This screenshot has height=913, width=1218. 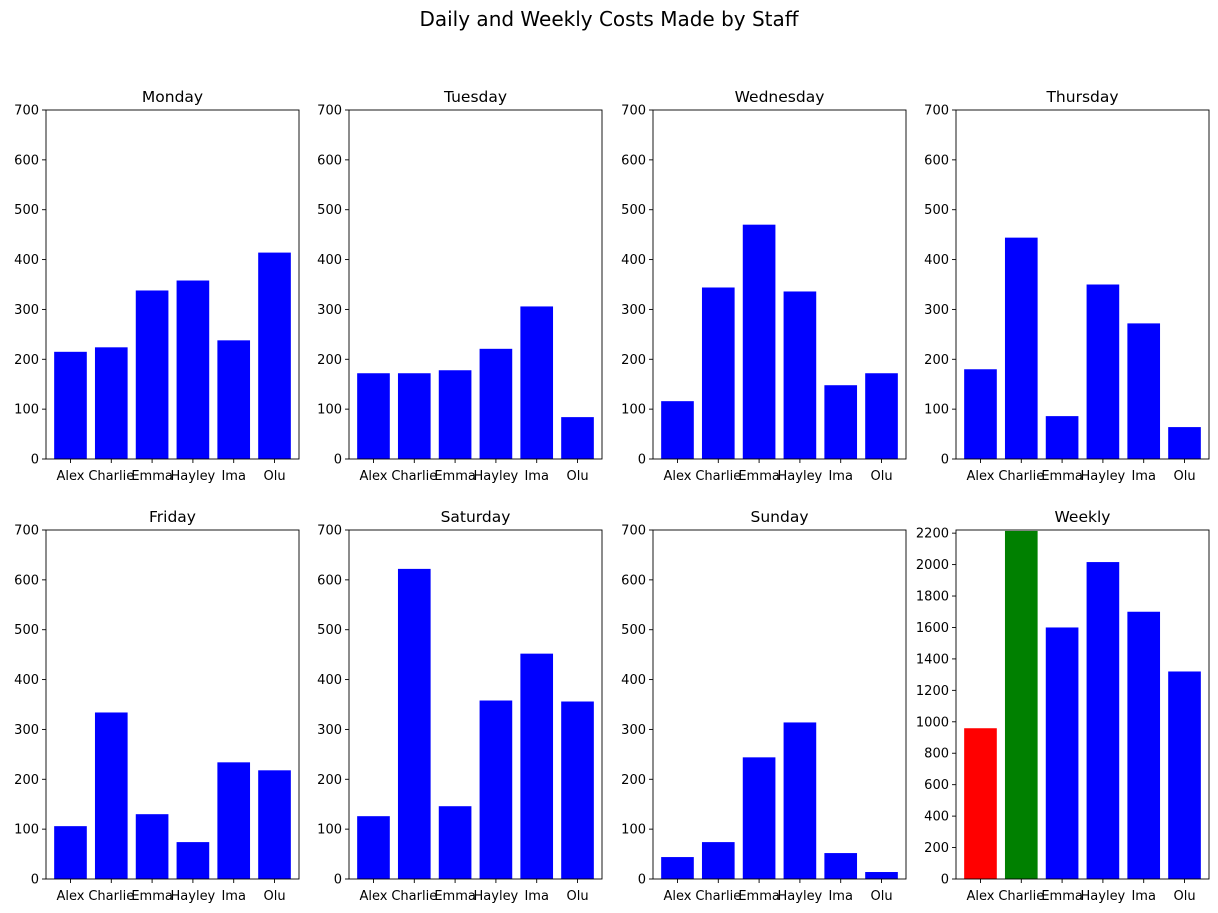 What do you see at coordinates (932, 691) in the screenshot?
I see `y-tick-label: 1200` at bounding box center [932, 691].